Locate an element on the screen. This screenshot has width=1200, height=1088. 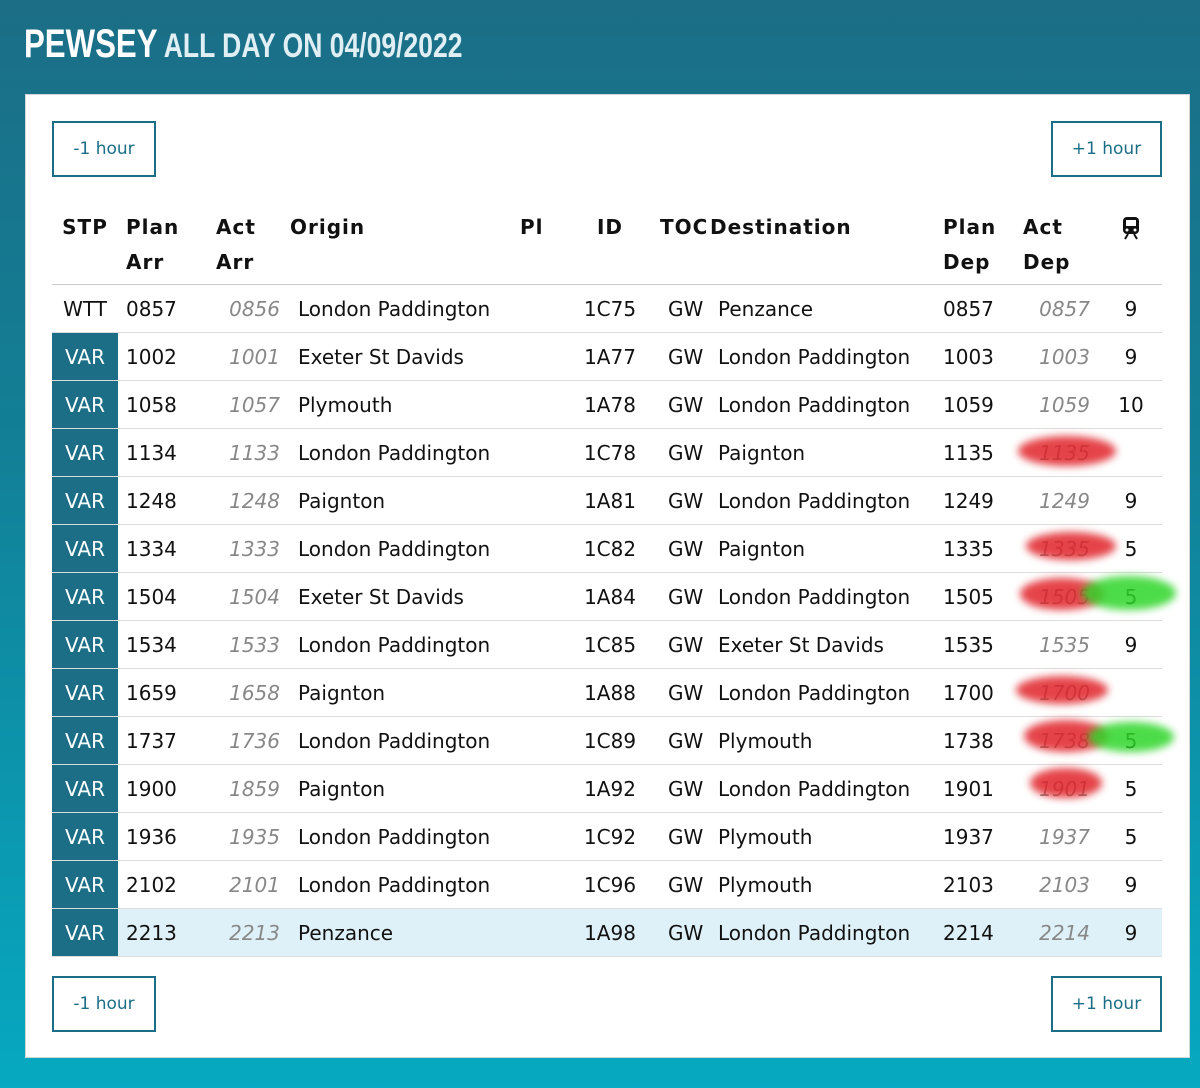
destination-cell: Paignton is located at coordinates (822, 452).